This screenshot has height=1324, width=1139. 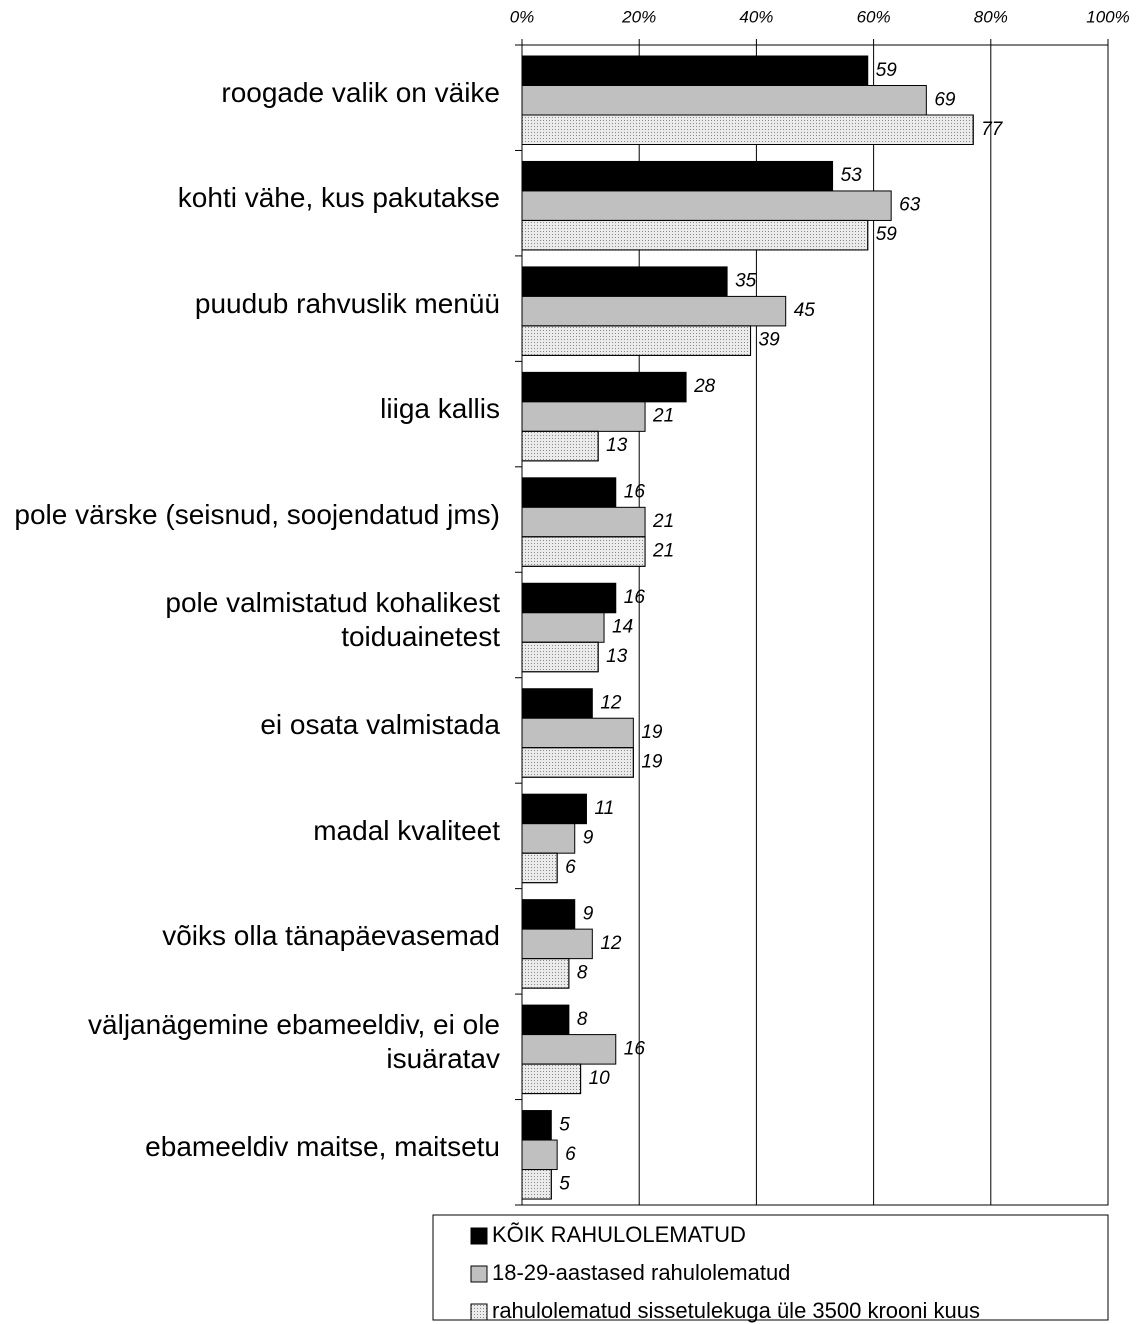 I want to click on category-label: pole värske (seisnud, soojendatud jms), so click(x=257, y=514).